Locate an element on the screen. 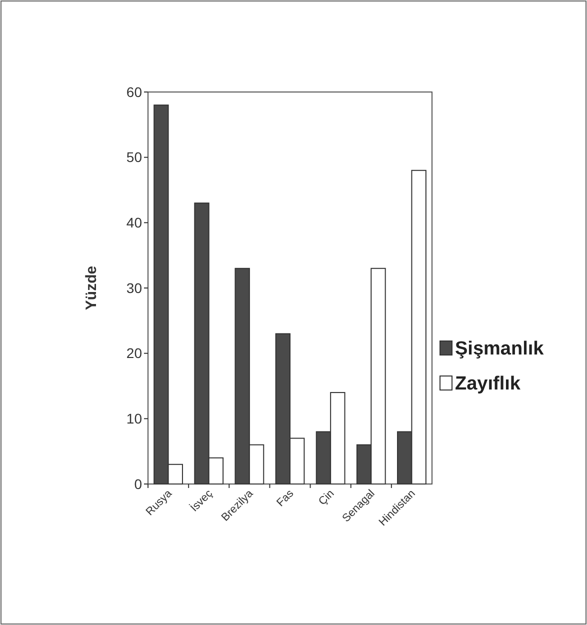 The height and width of the screenshot is (625, 587). y-tick-label: 40 is located at coordinates (134, 222).